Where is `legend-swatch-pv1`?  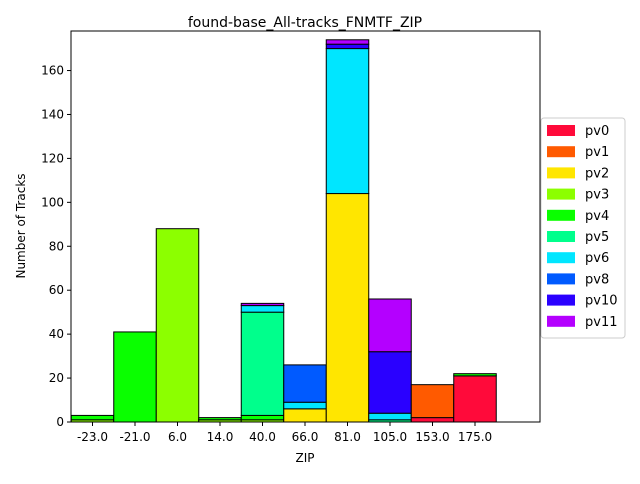 legend-swatch-pv1 is located at coordinates (561, 152).